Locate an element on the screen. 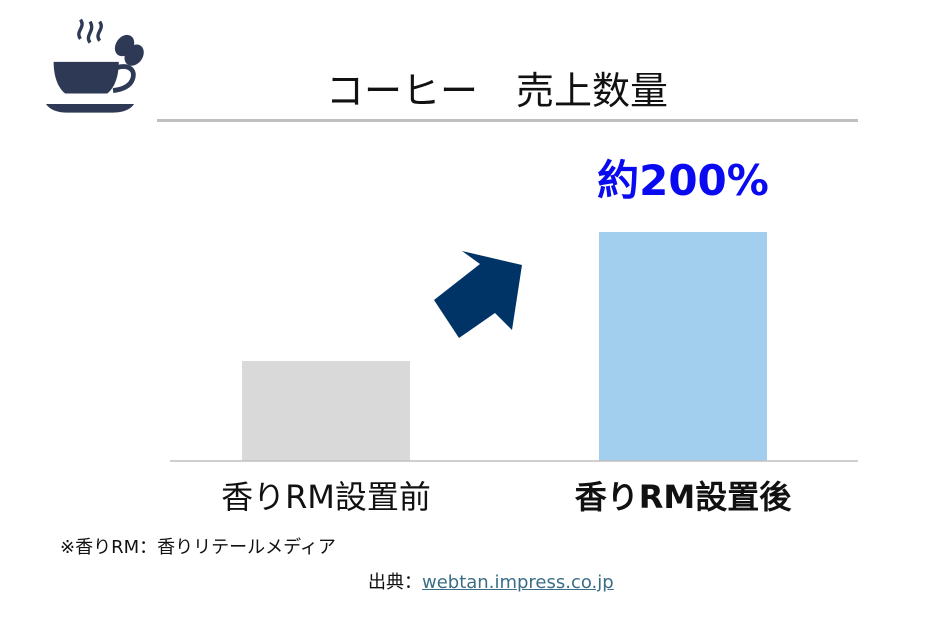  coffee-cup-icon is located at coordinates (94, 65).